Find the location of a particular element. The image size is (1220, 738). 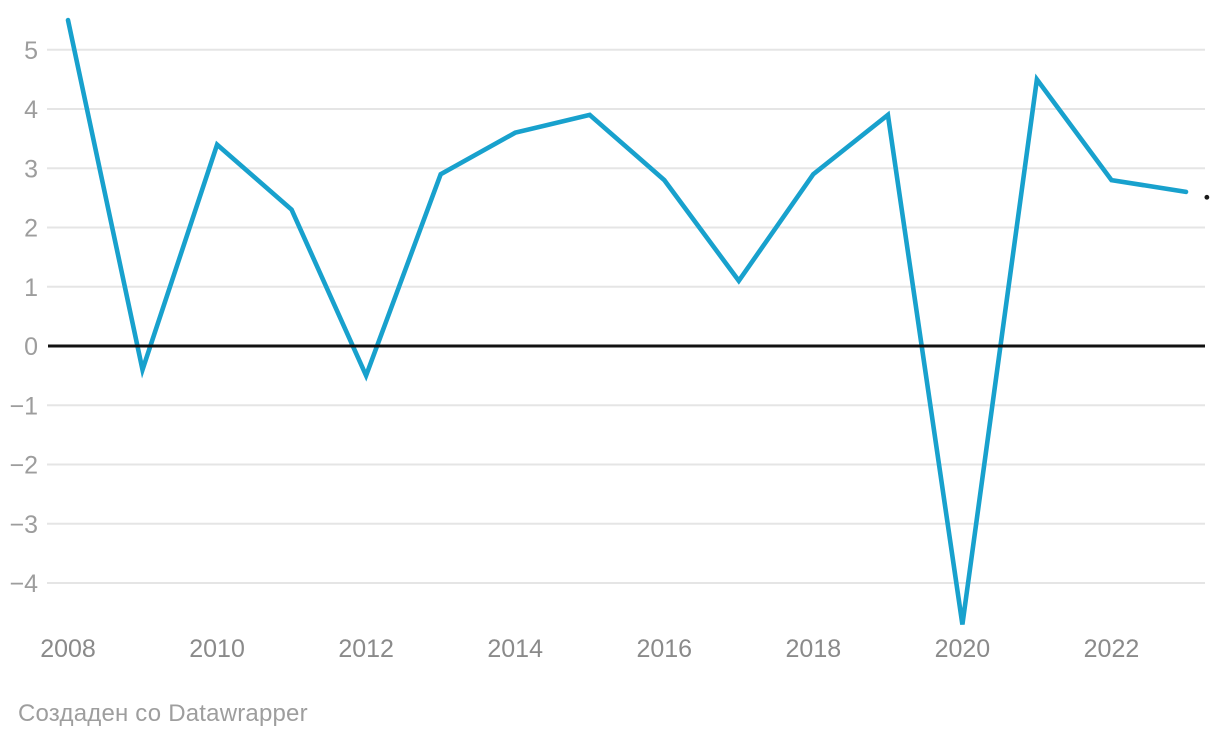

y-axis-tick-label: 3 is located at coordinates (31, 169).